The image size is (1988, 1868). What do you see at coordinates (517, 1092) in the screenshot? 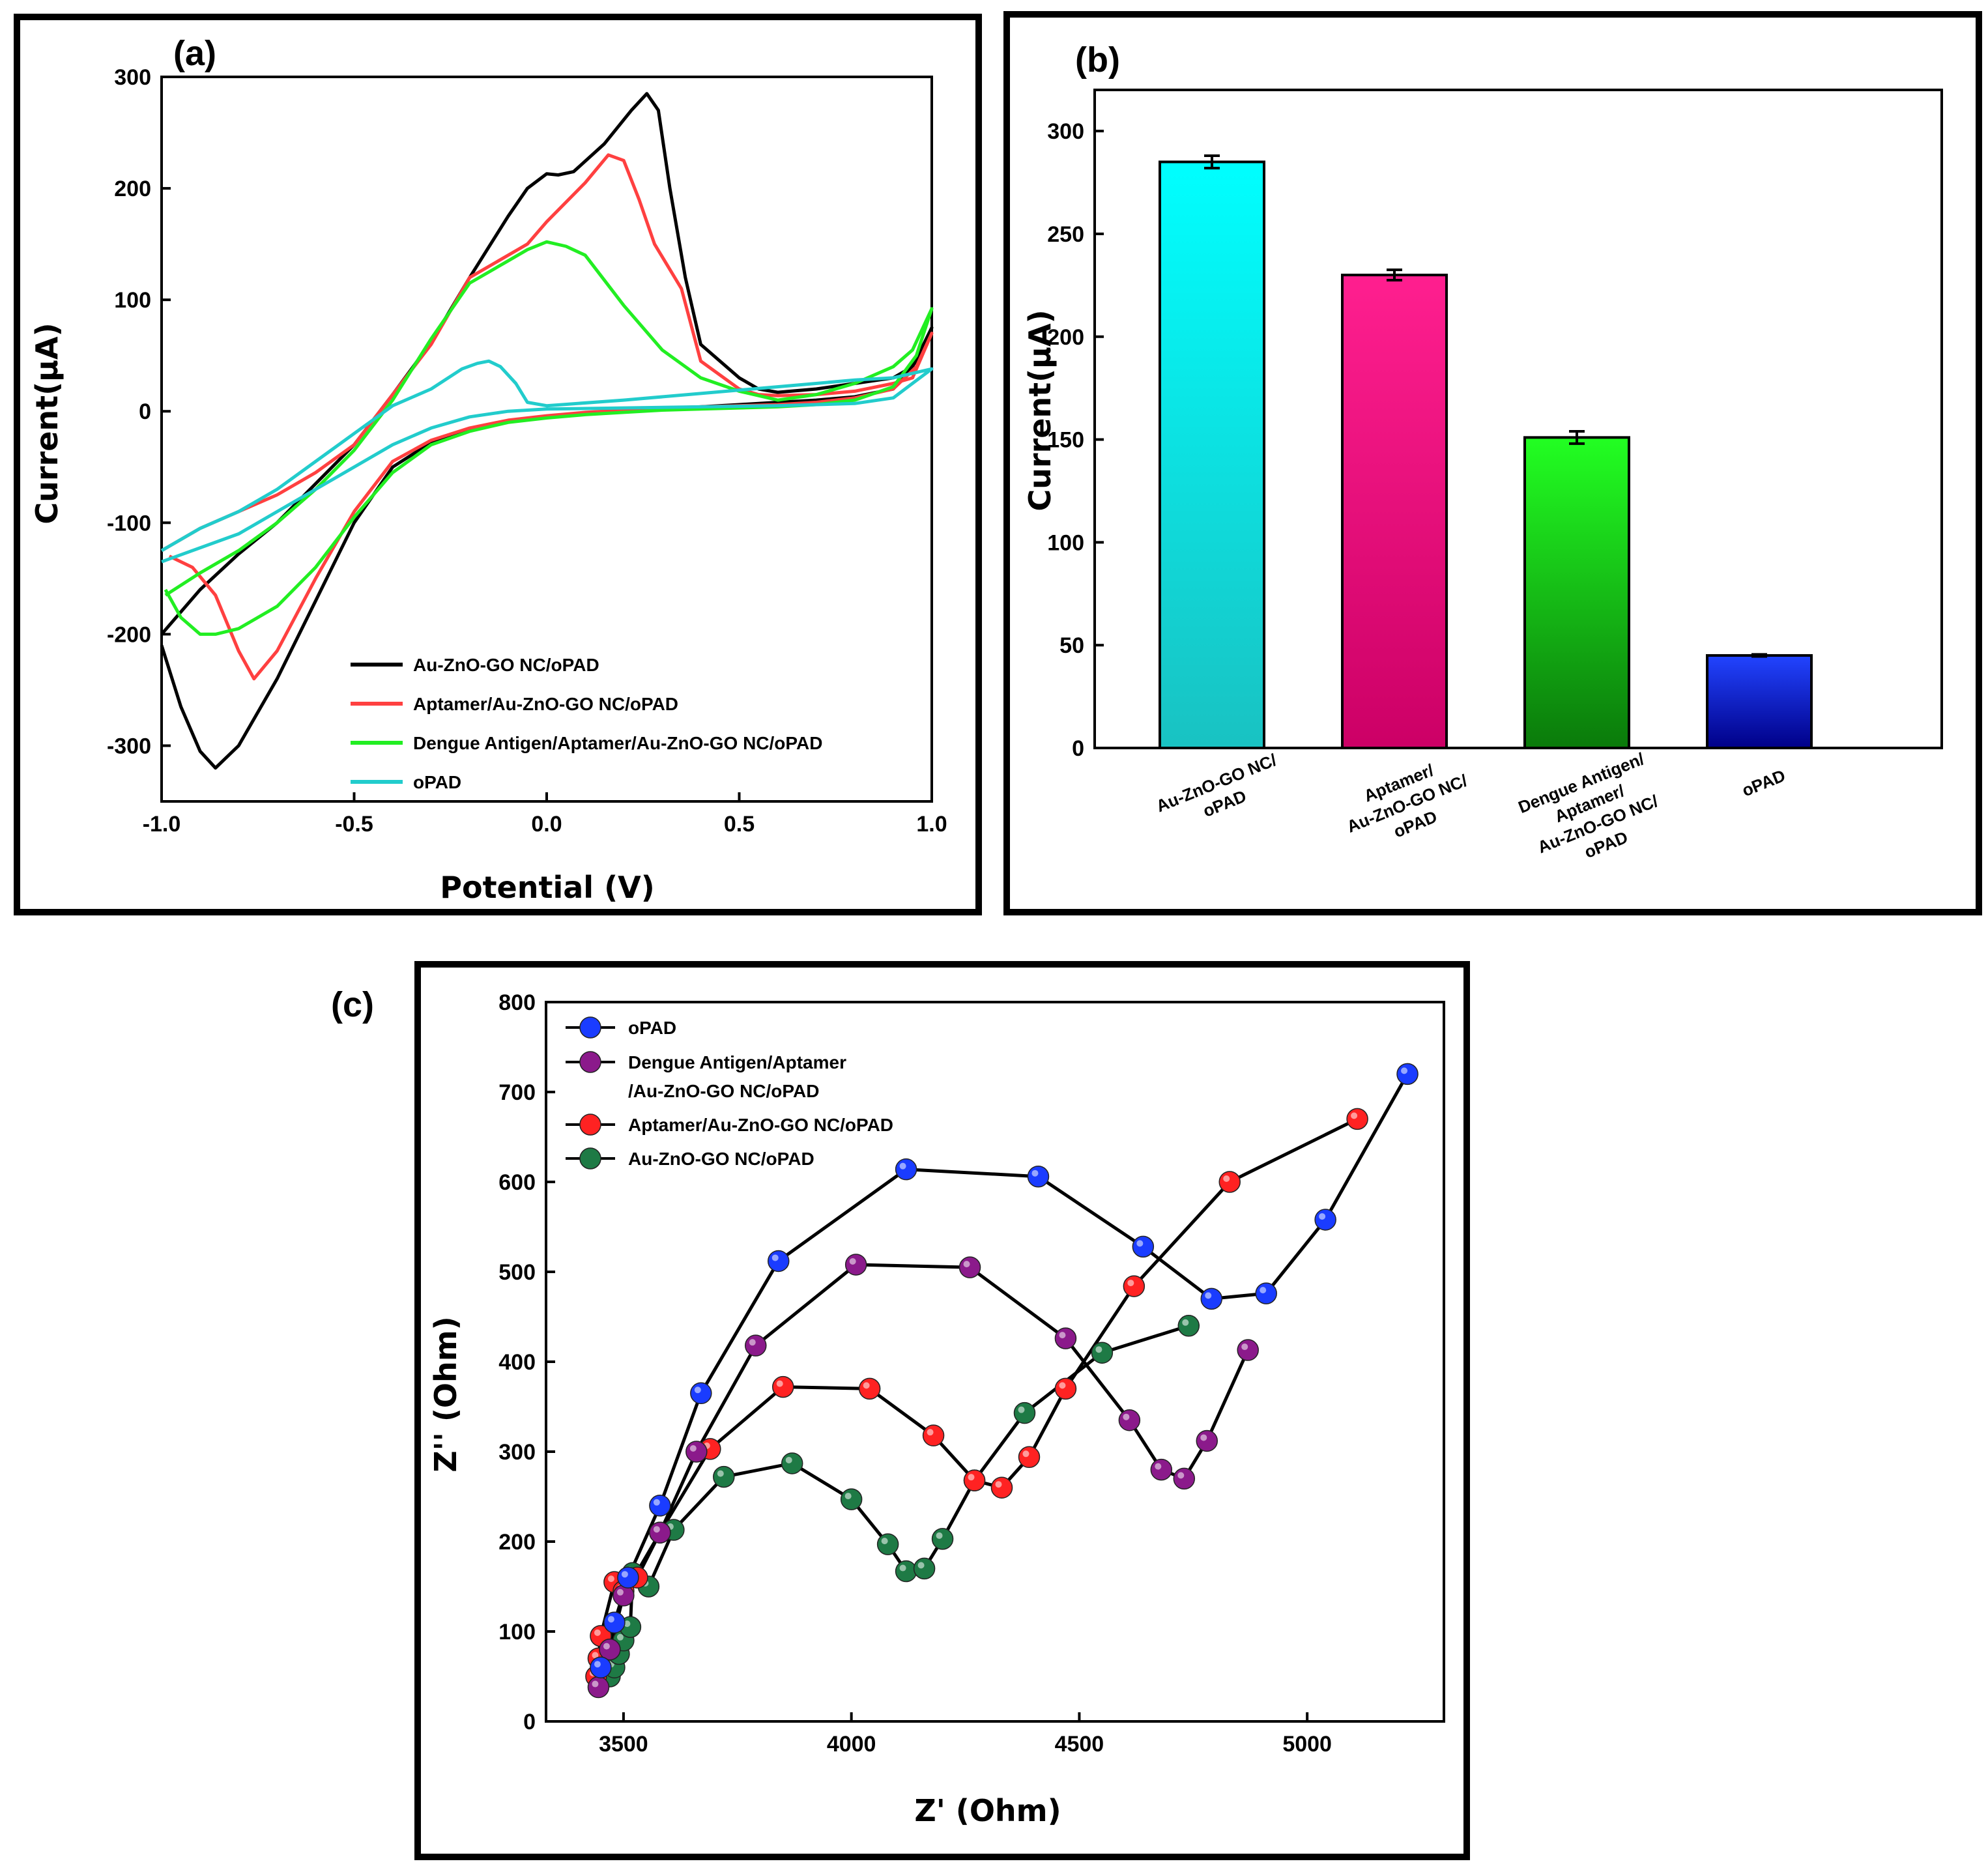
I see `chart-c-ytick-label: 700` at bounding box center [517, 1092].